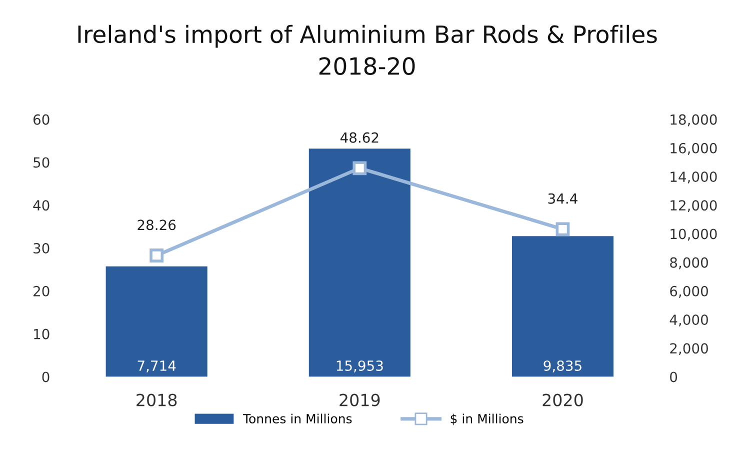 This screenshot has height=468, width=734. I want to click on data-label: 15,953, so click(359, 366).